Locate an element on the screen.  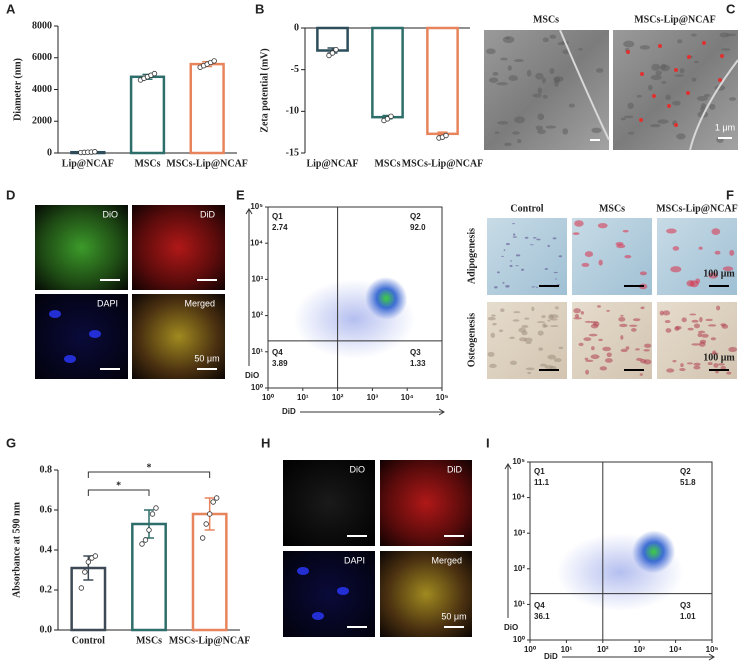
quadrant-name: Q1 is located at coordinates (539, 471).